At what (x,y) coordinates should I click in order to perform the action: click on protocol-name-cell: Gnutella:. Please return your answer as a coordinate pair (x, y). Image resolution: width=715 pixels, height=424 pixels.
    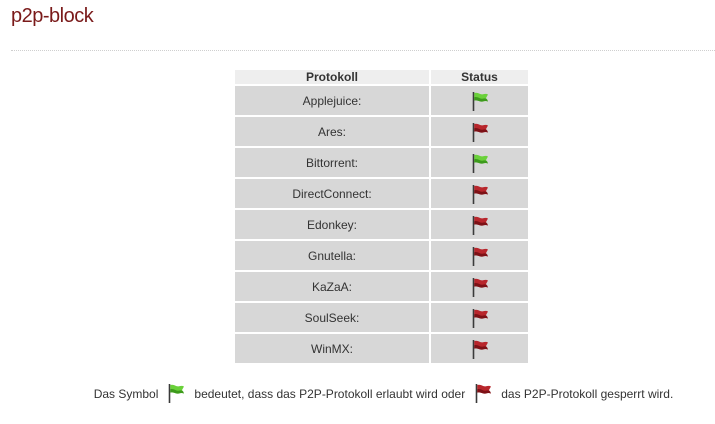
    Looking at the image, I should click on (332, 255).